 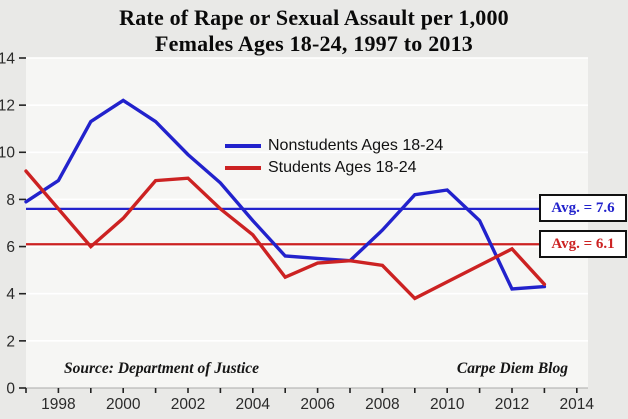 I want to click on chart-title-line1: Rate of Rape or Sexual Assault per 1,000, so click(x=314, y=17).